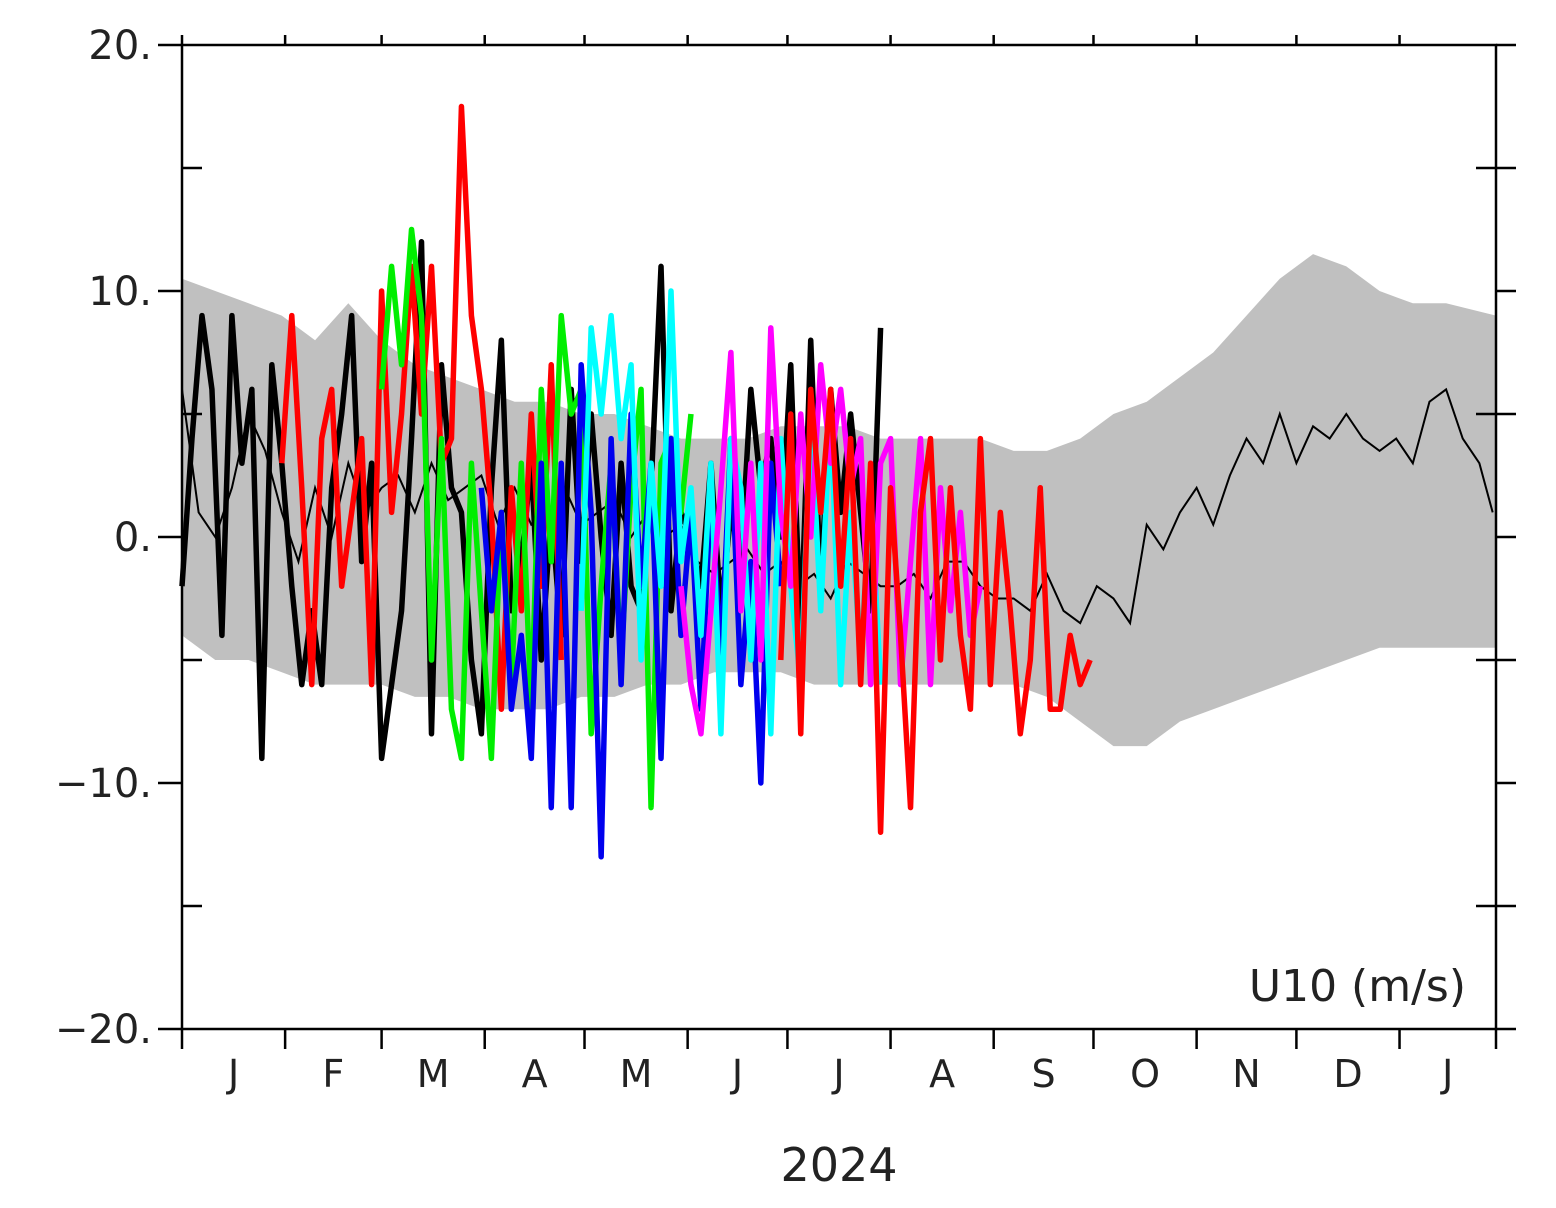  I want to click on y-tick-label: −20., so click(103, 1030).